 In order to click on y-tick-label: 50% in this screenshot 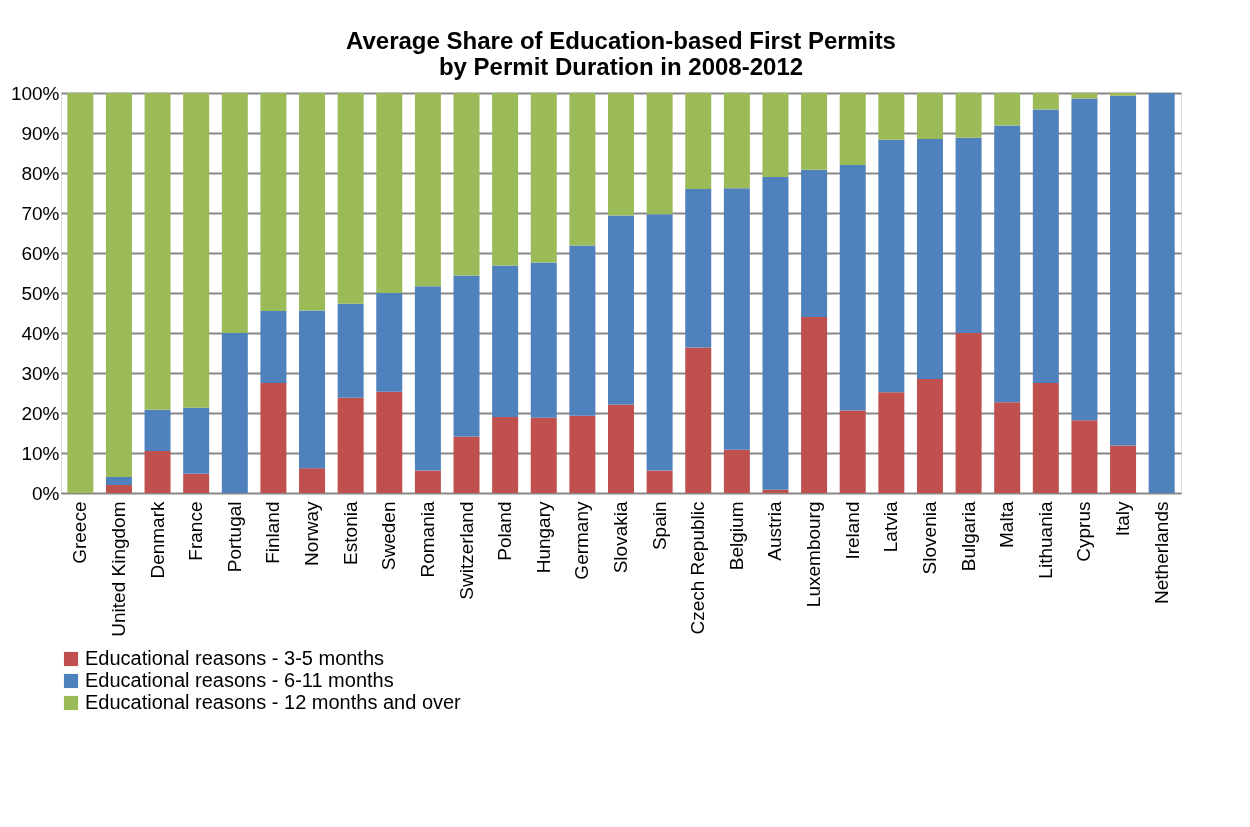, I will do `click(40, 293)`.